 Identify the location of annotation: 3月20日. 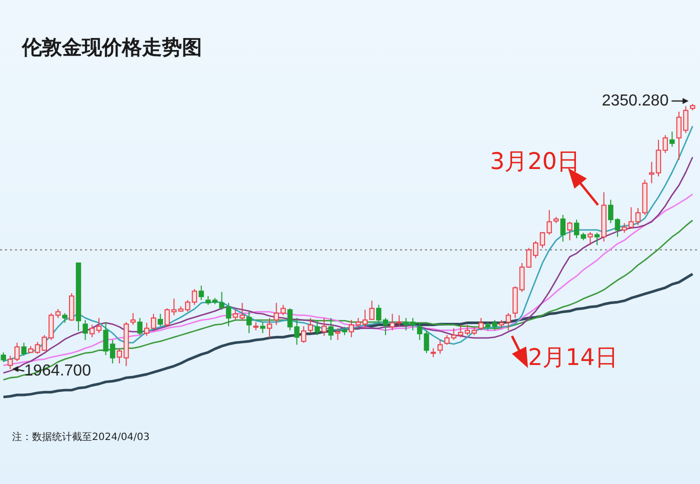
(535, 162).